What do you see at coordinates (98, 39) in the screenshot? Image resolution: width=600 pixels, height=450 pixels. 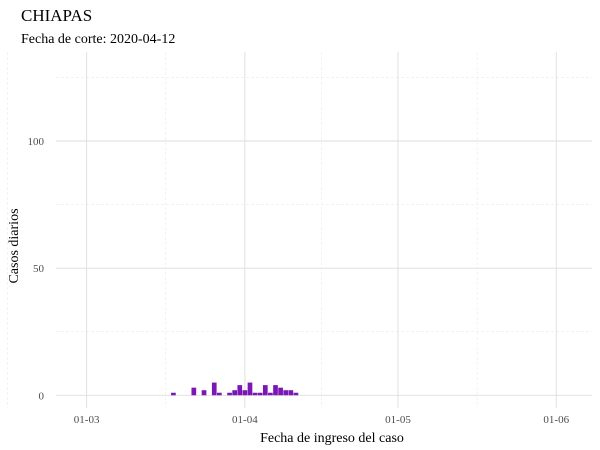 I see `chart-subtitle: Fecha de corte: 2020-04-12` at bounding box center [98, 39].